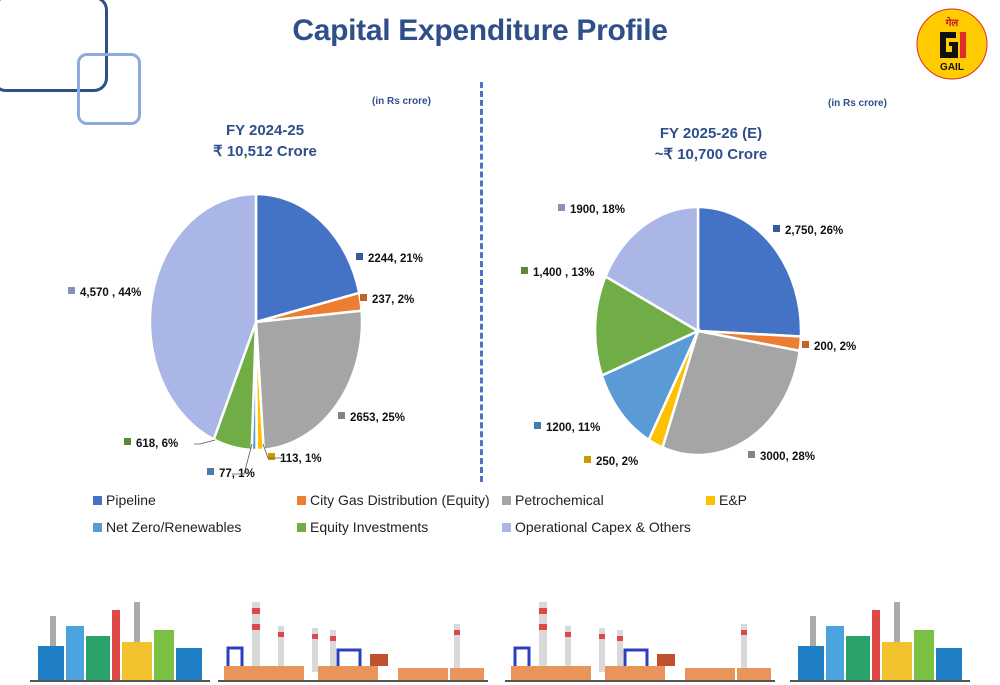 This screenshot has height=685, width=1000. I want to click on data-label-text: 2653, 25%, so click(377, 418).